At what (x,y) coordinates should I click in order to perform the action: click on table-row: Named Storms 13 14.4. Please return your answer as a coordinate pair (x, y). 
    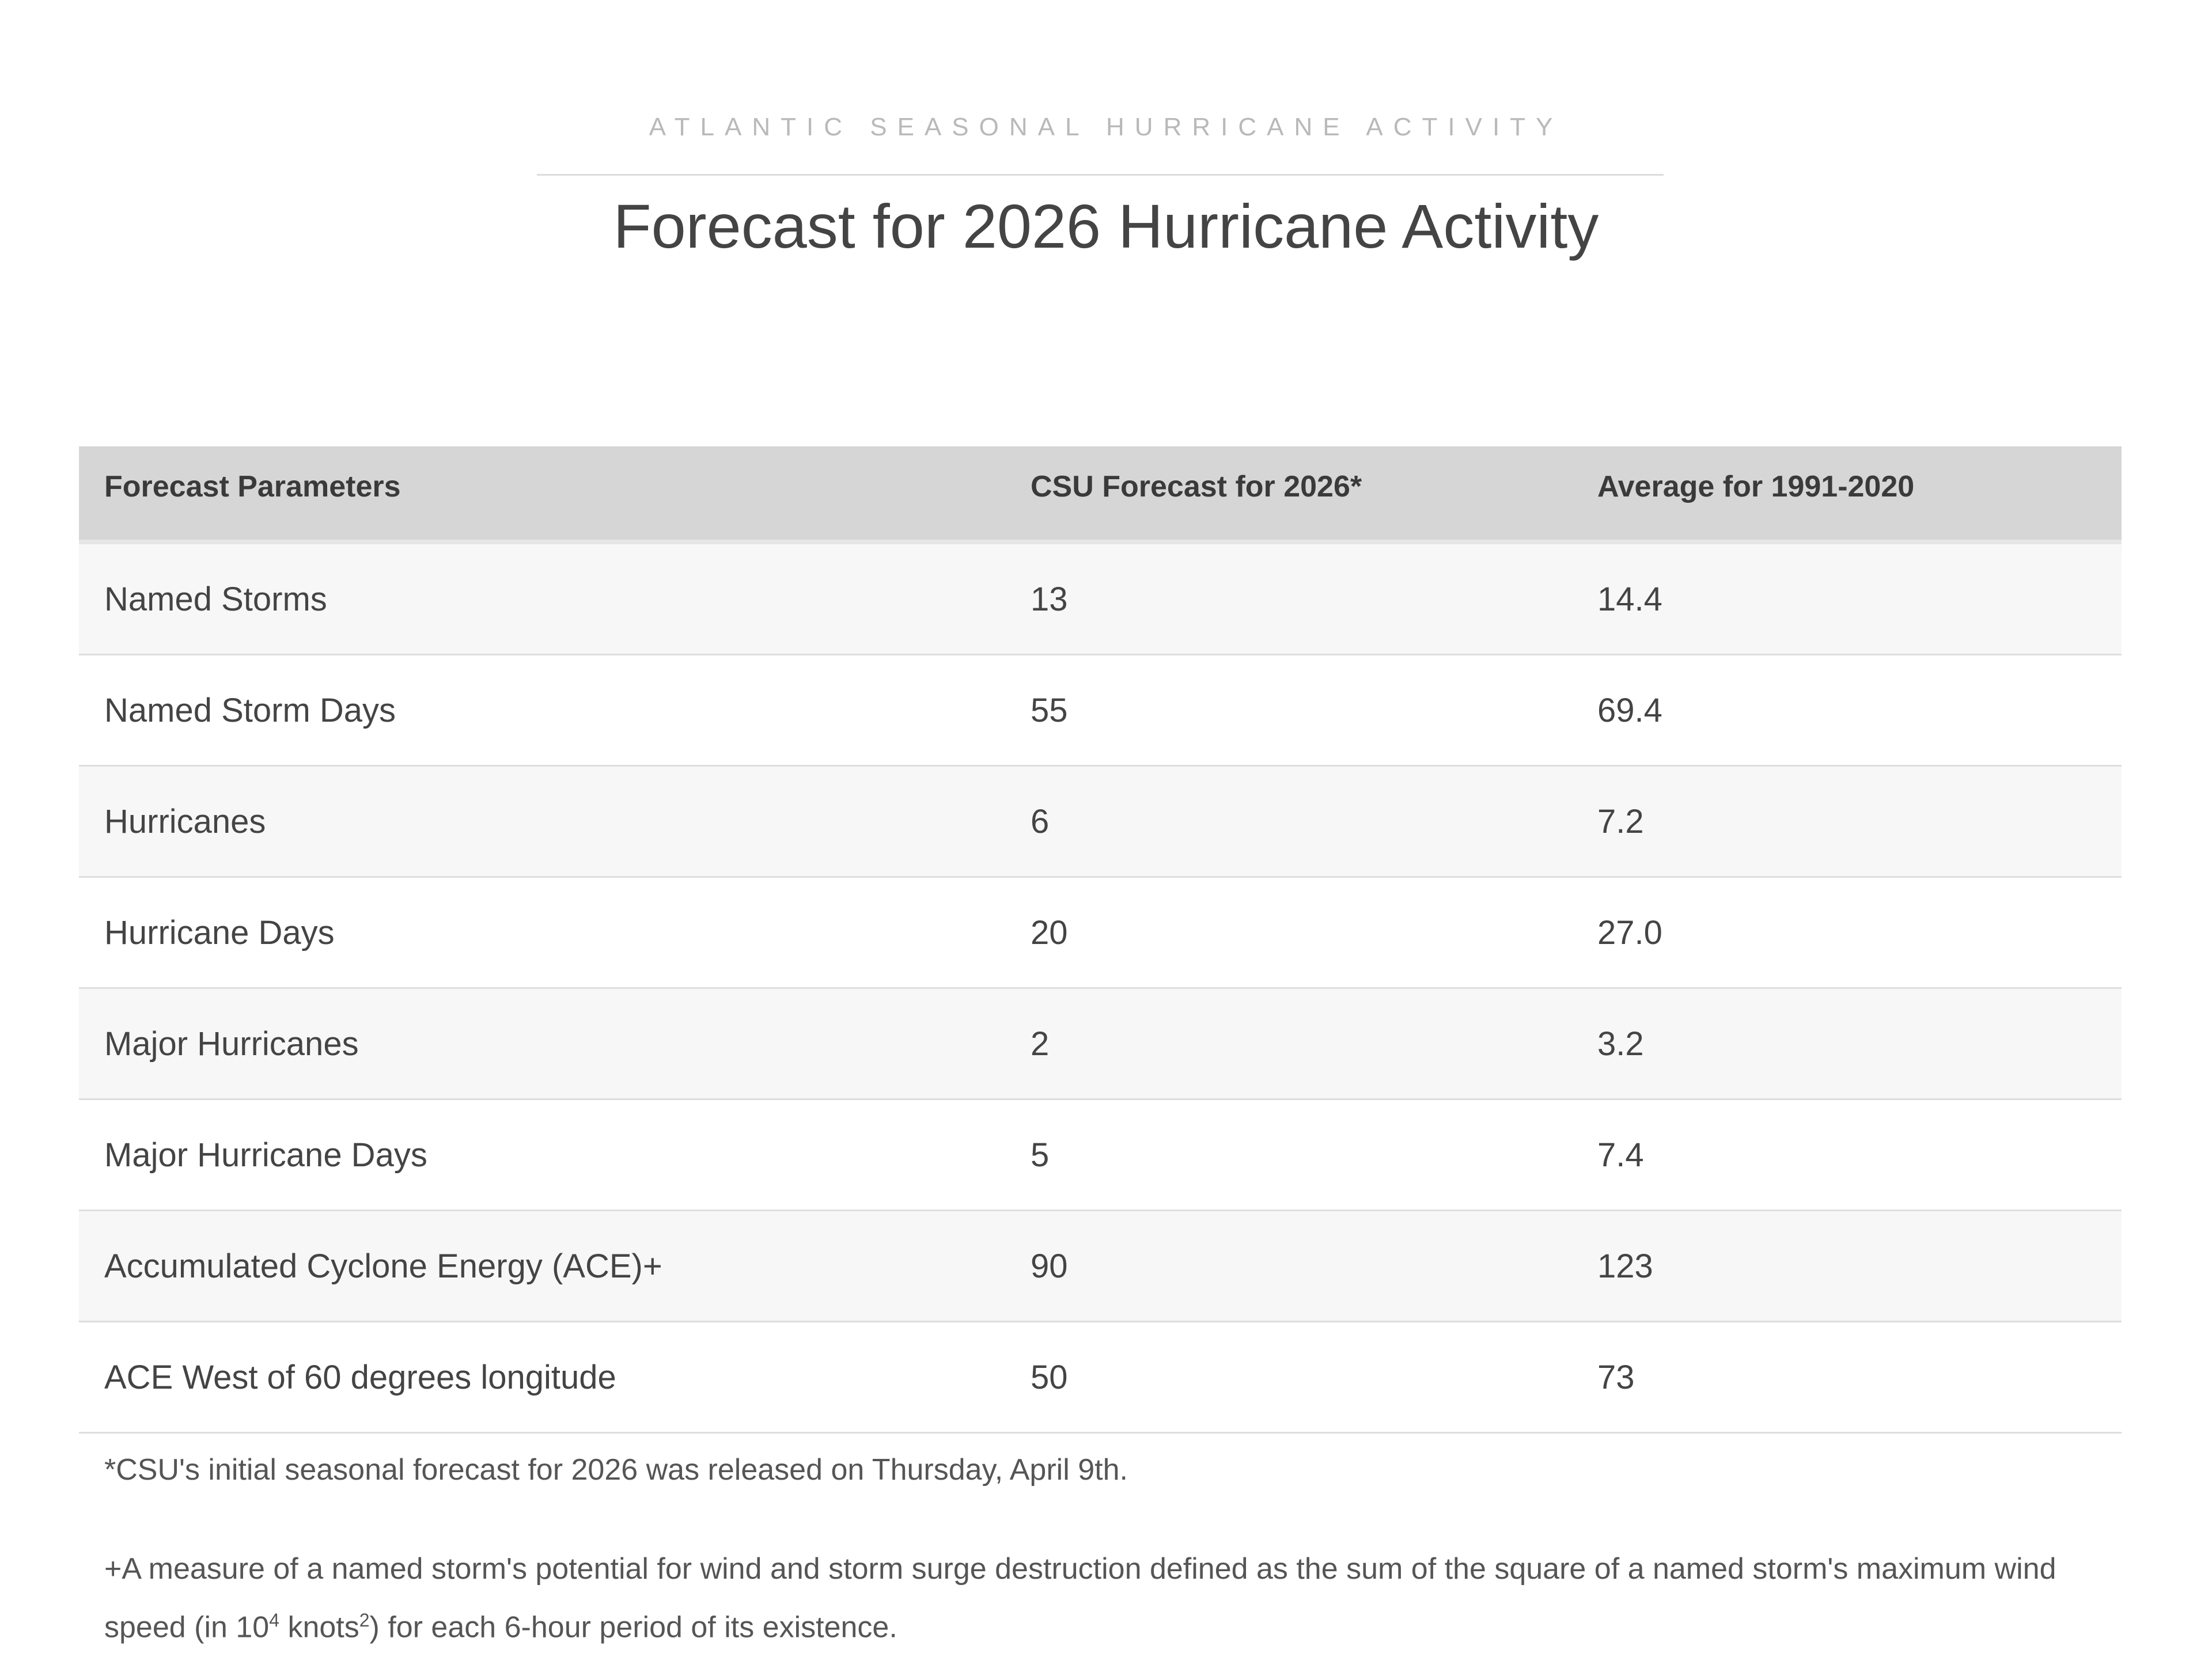
    Looking at the image, I should click on (1100, 598).